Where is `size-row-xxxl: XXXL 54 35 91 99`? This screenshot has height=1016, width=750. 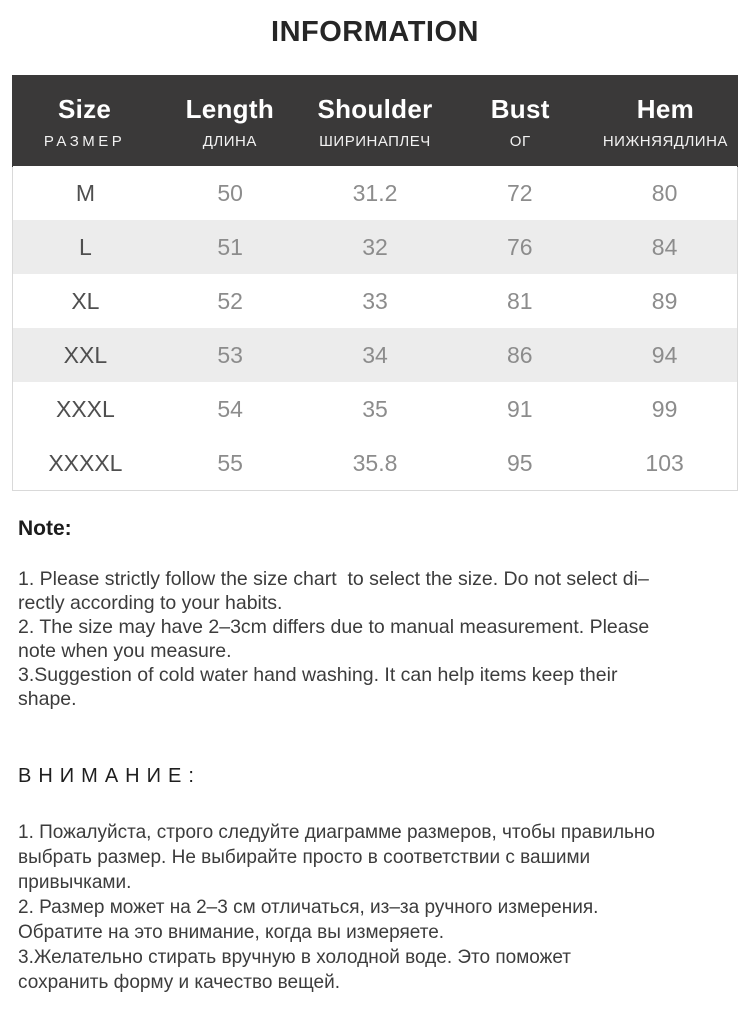
size-row-xxxl: XXXL 54 35 91 99 is located at coordinates (375, 409).